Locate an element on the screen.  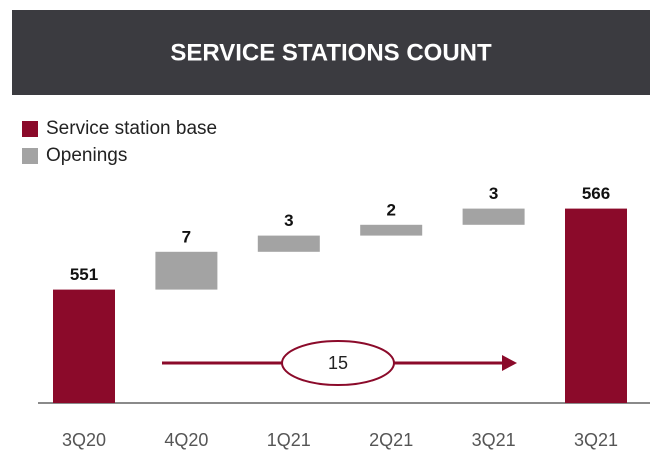
legend-label: Openings is located at coordinates (86, 155).